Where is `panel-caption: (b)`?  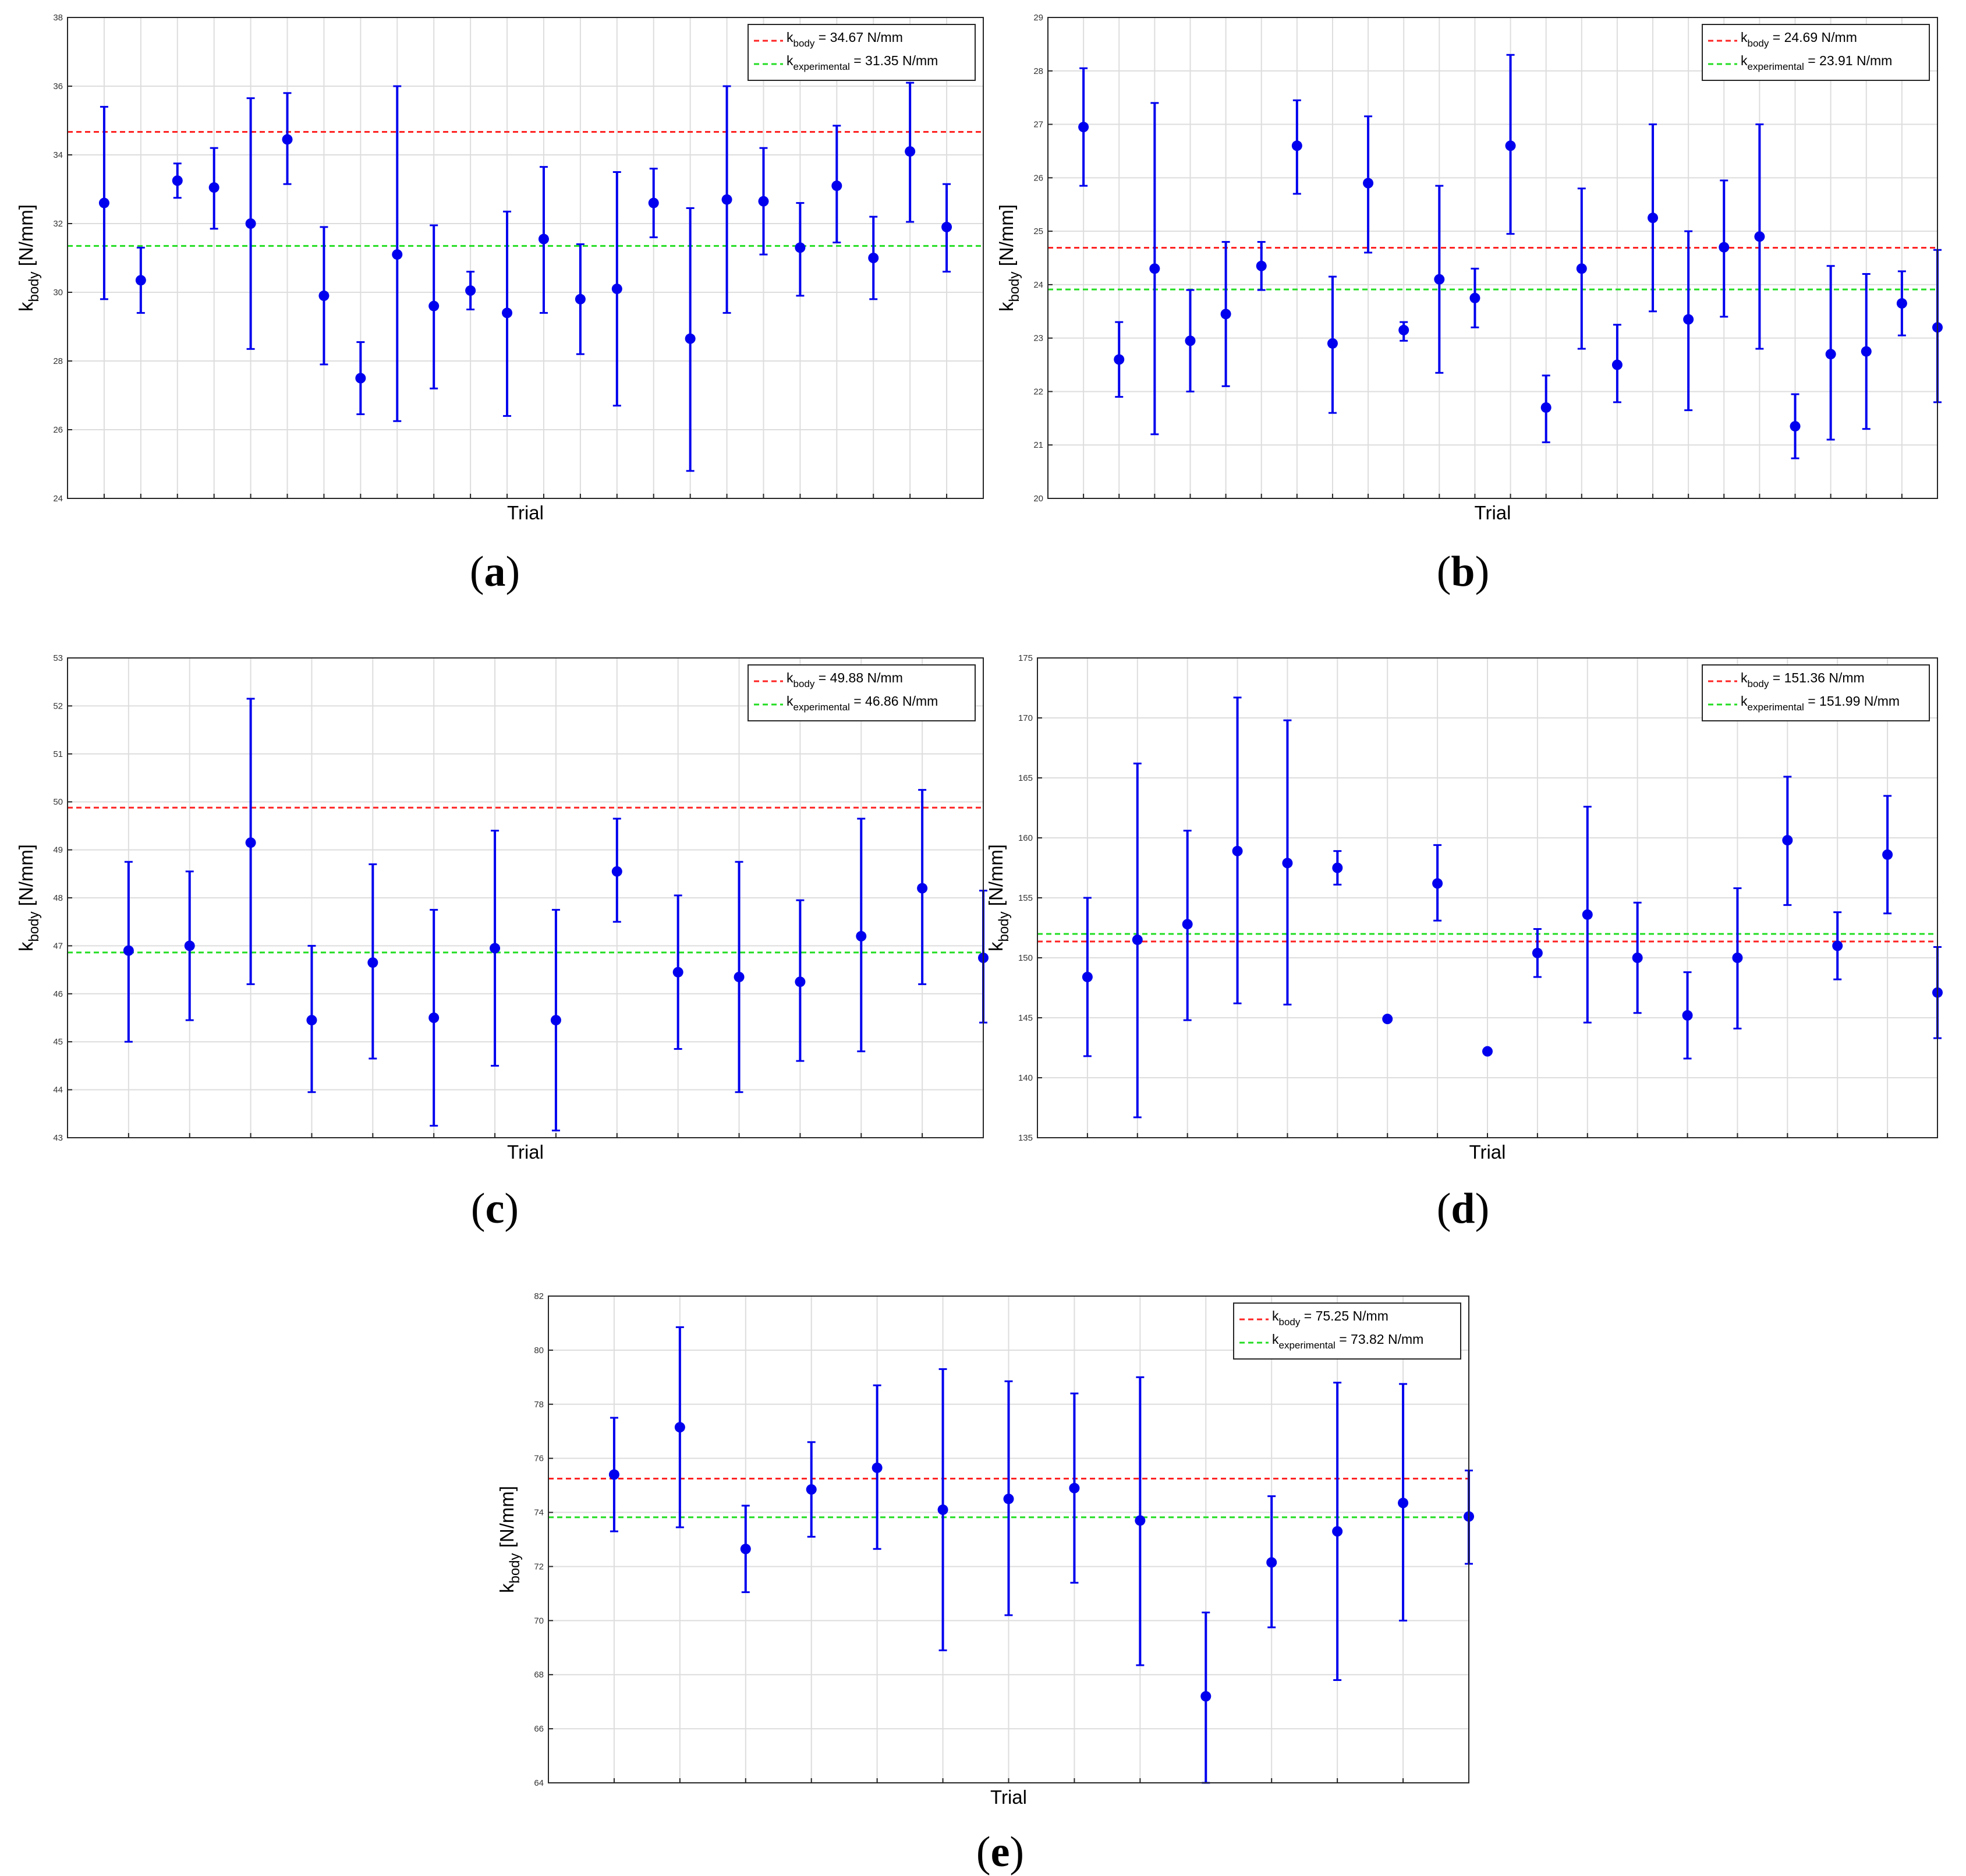 panel-caption: (b) is located at coordinates (1463, 572).